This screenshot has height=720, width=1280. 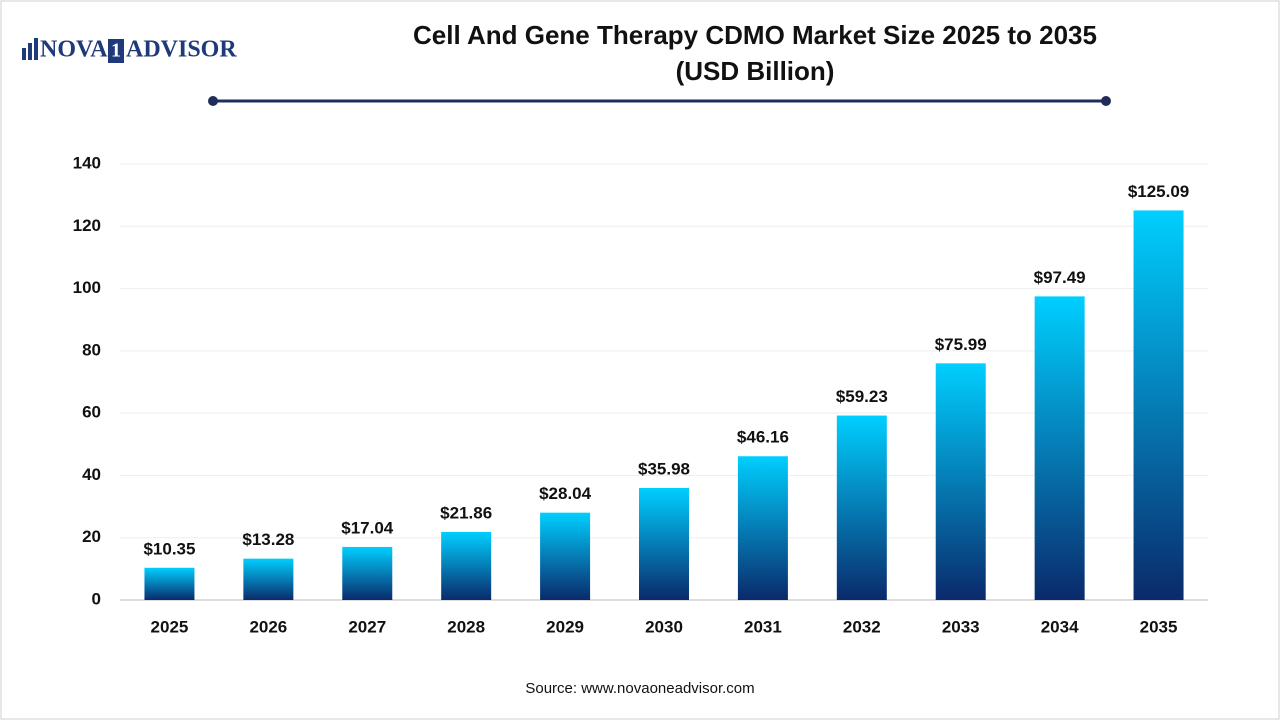 What do you see at coordinates (181, 50) in the screenshot?
I see `logo-text: ADVISOR` at bounding box center [181, 50].